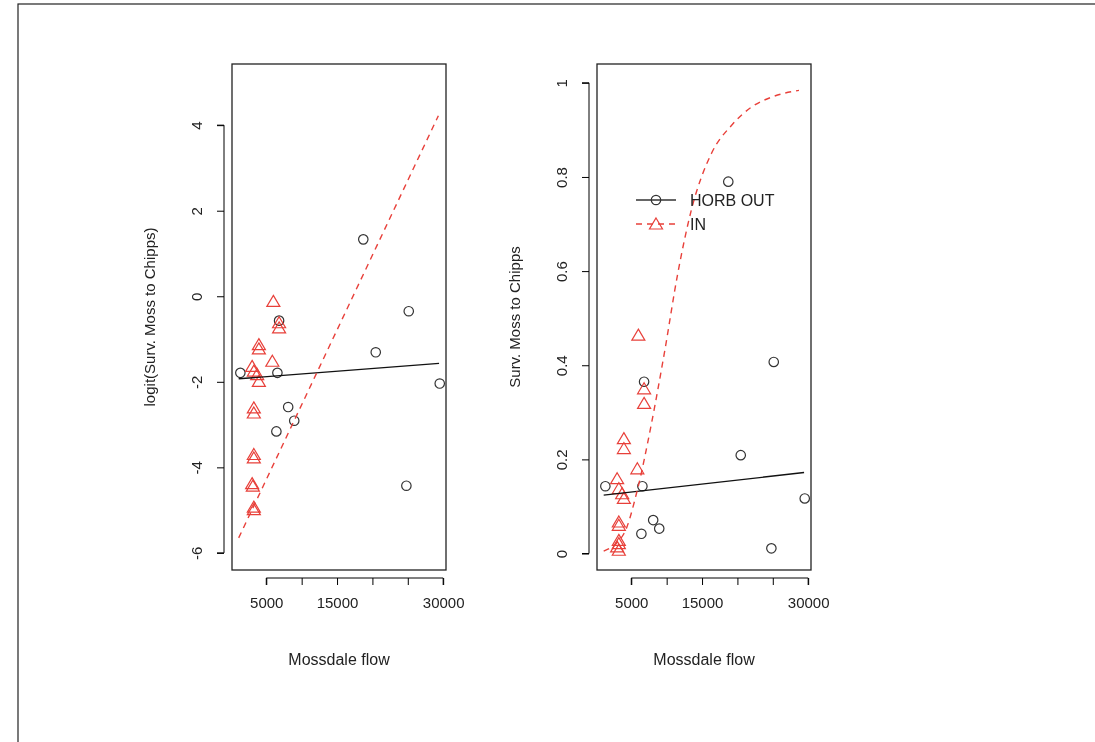 The image size is (1095, 742). Describe the element at coordinates (196, 468) in the screenshot. I see `y-tick-label: -4` at that location.